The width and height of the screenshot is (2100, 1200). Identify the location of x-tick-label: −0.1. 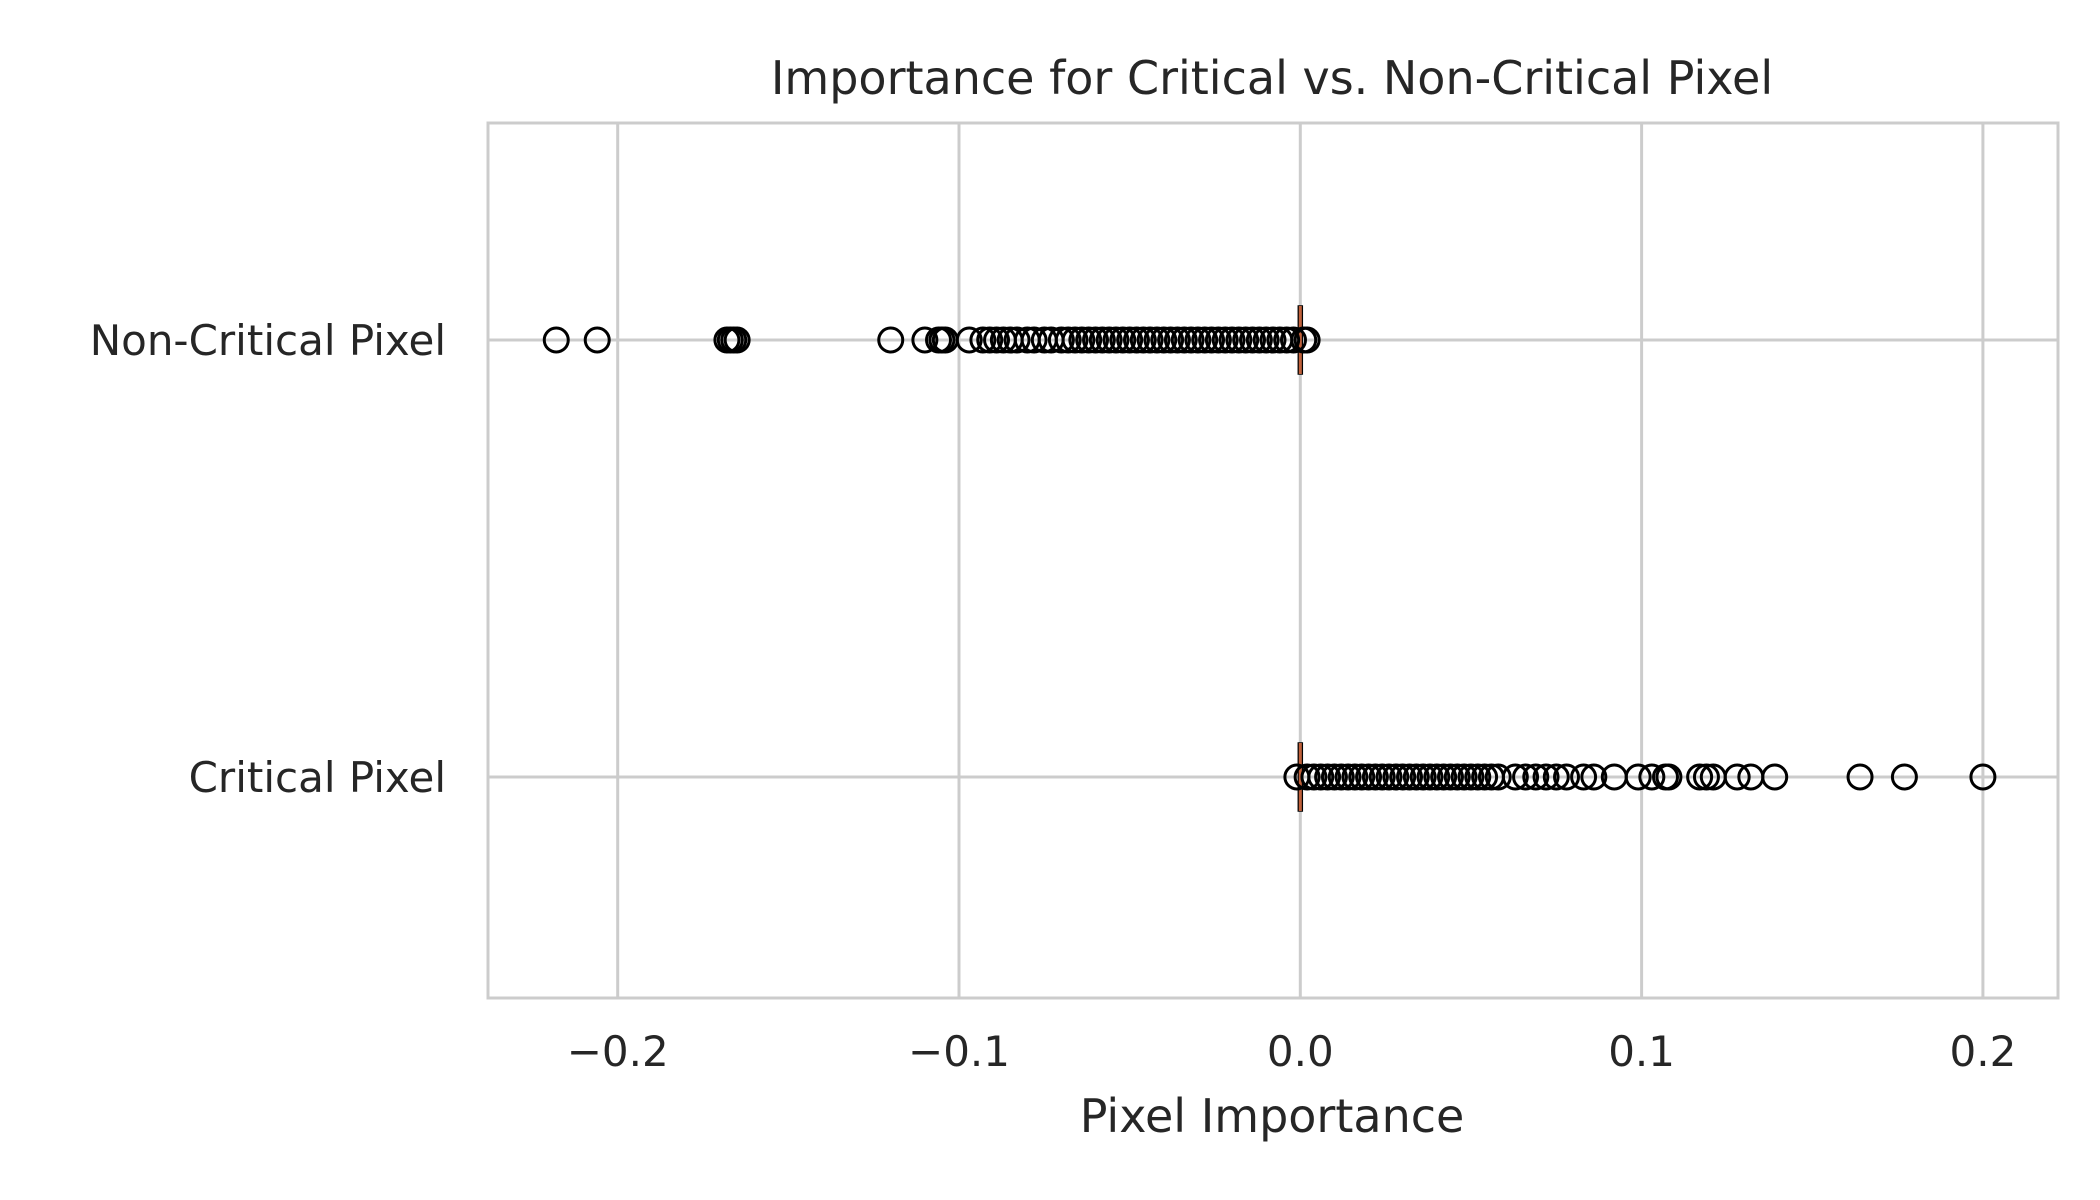
(959, 1051).